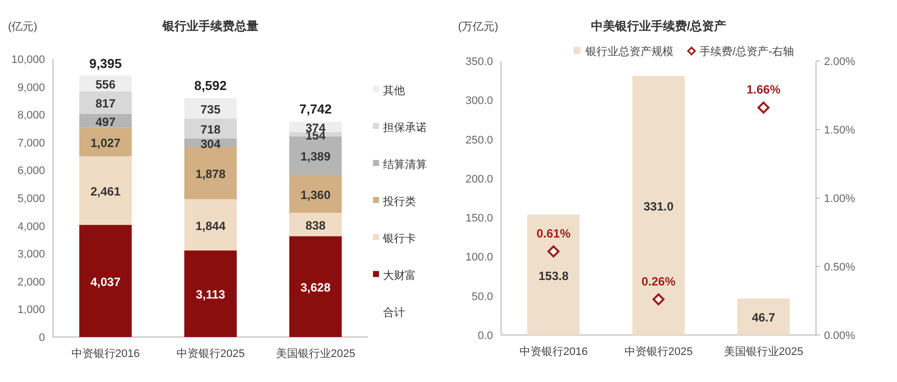 This screenshot has height=382, width=897. Describe the element at coordinates (658, 281) in the screenshot. I see `data-label: 0.26%` at that location.